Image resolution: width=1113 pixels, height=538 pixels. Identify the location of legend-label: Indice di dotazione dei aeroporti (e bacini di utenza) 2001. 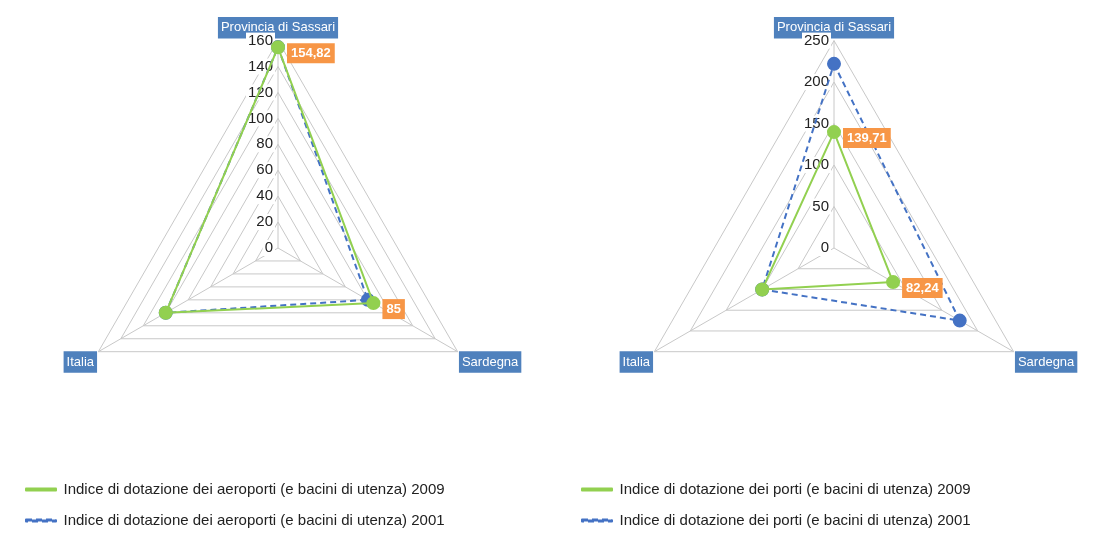
(254, 519).